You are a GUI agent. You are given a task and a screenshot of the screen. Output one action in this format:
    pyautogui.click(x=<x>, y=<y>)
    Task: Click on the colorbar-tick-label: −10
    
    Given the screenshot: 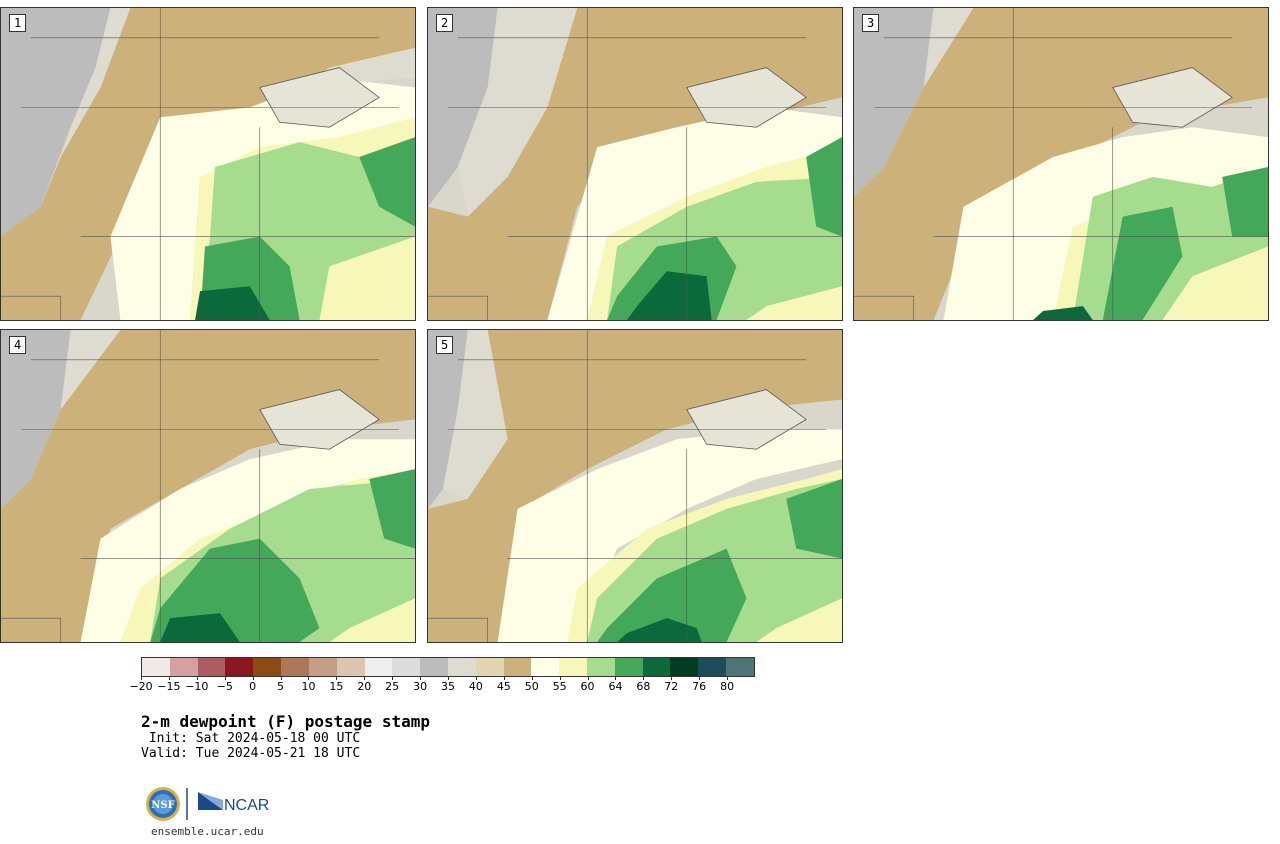 What is the action you would take?
    pyautogui.click(x=197, y=686)
    